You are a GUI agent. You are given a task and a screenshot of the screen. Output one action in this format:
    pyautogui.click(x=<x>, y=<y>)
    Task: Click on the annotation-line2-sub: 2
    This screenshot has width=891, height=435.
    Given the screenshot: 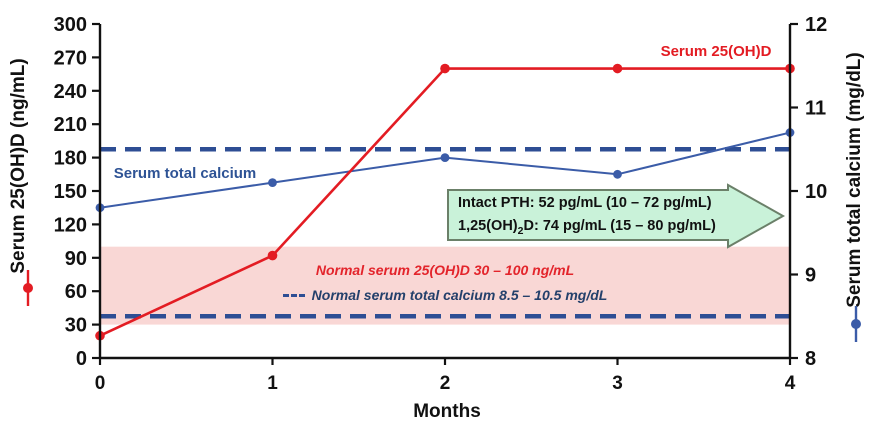 What is the action you would take?
    pyautogui.click(x=520, y=230)
    